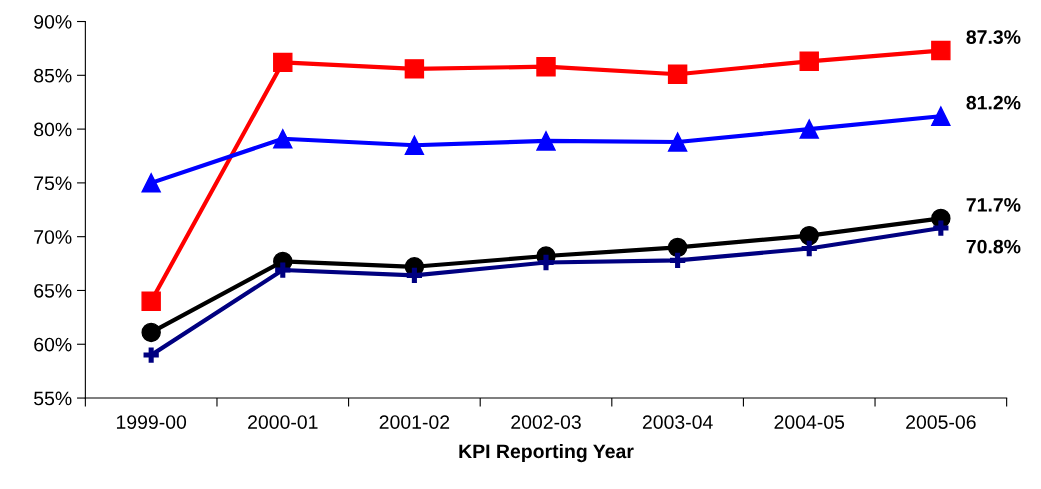  What do you see at coordinates (53, 344) in the screenshot?
I see `y-tick-label: 60%` at bounding box center [53, 344].